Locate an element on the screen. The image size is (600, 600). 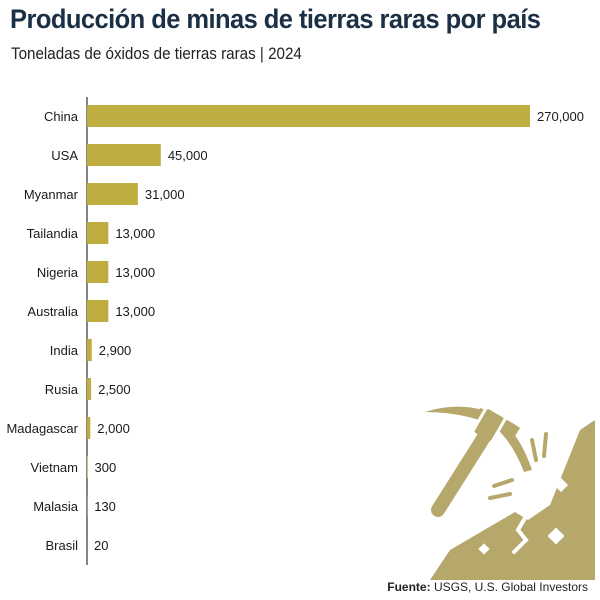
category-label: Madagascar is located at coordinates (42, 428).